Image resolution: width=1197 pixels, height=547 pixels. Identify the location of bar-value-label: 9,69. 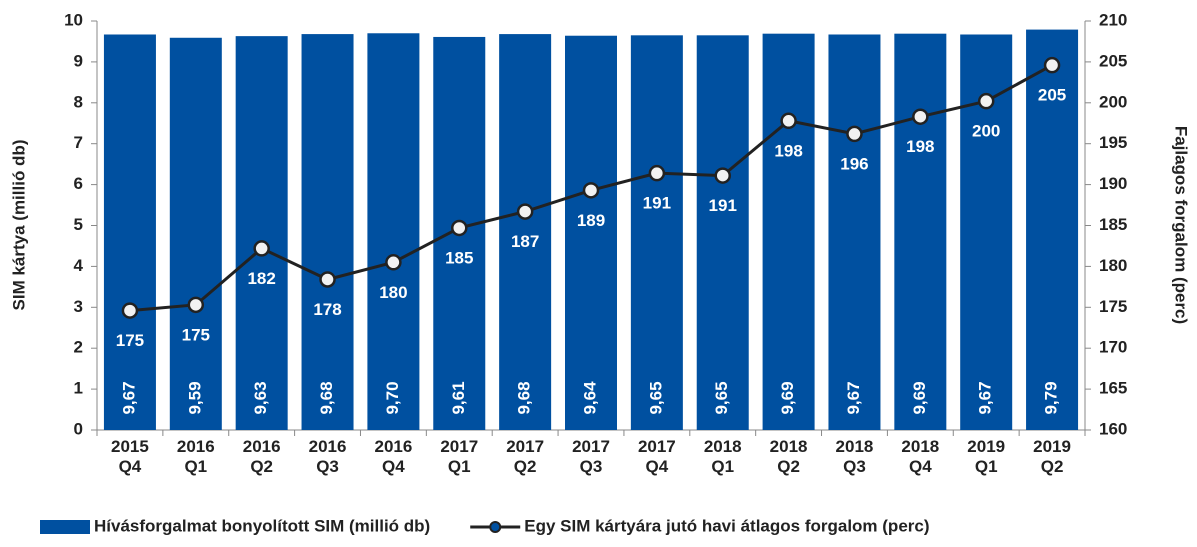
(787, 397).